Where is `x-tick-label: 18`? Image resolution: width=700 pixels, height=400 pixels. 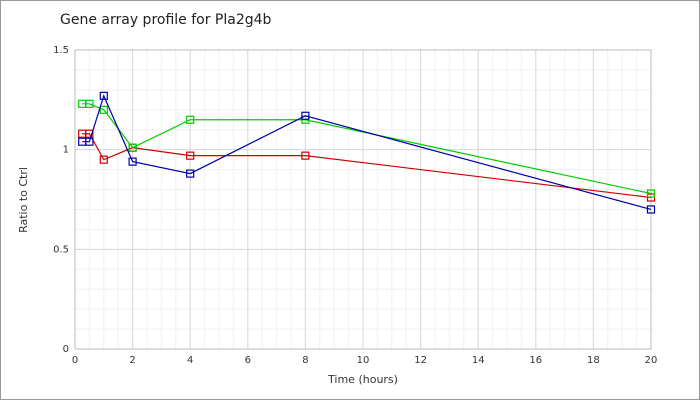
x-tick-label: 18 is located at coordinates (593, 360).